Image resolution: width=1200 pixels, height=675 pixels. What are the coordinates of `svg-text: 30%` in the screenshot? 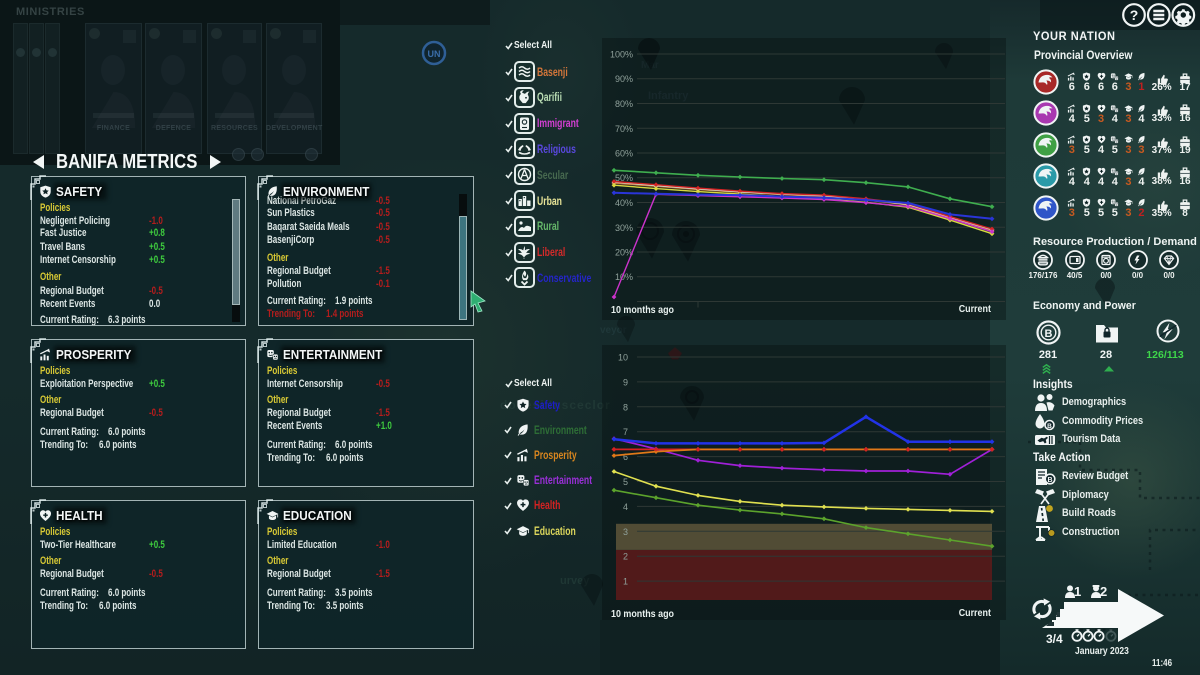 It's located at (624, 228).